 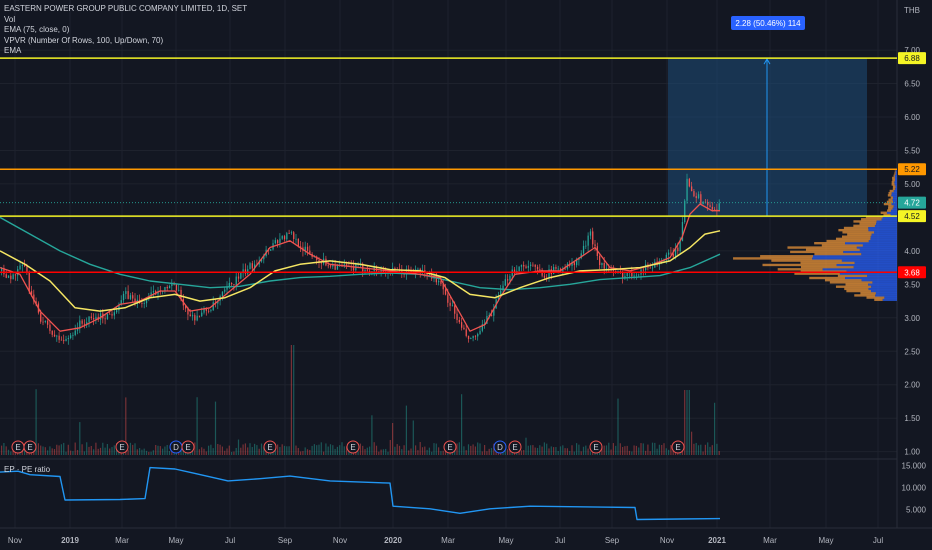 What do you see at coordinates (27, 469) in the screenshot?
I see `pe-ratio-label: EP · PE ratio` at bounding box center [27, 469].